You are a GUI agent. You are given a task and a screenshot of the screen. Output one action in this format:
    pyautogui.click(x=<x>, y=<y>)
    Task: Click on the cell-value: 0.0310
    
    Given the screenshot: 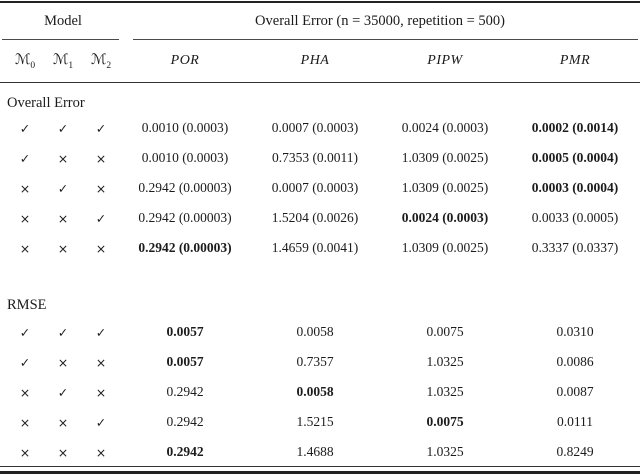 What is the action you would take?
    pyautogui.click(x=575, y=331)
    